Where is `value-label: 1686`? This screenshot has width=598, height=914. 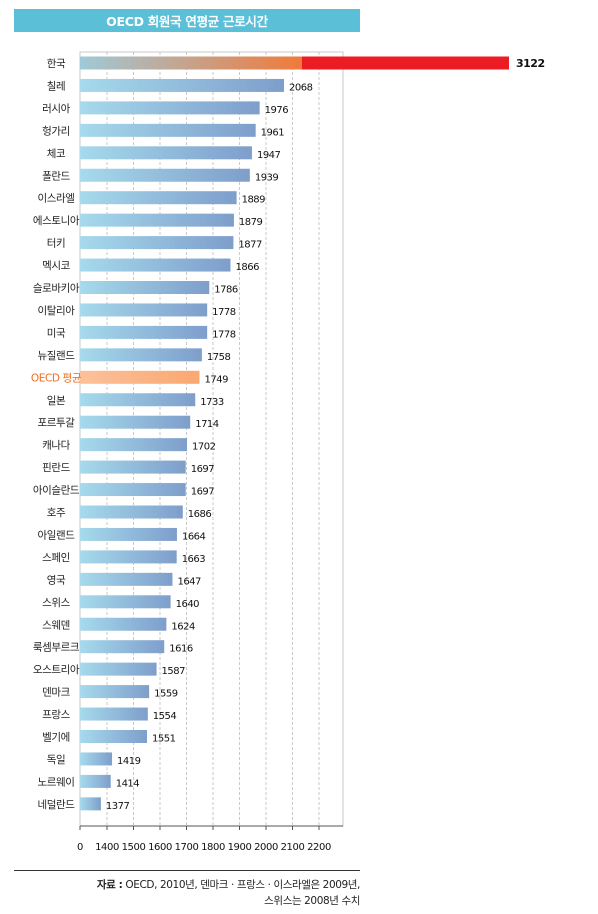
value-label: 1686 is located at coordinates (200, 514).